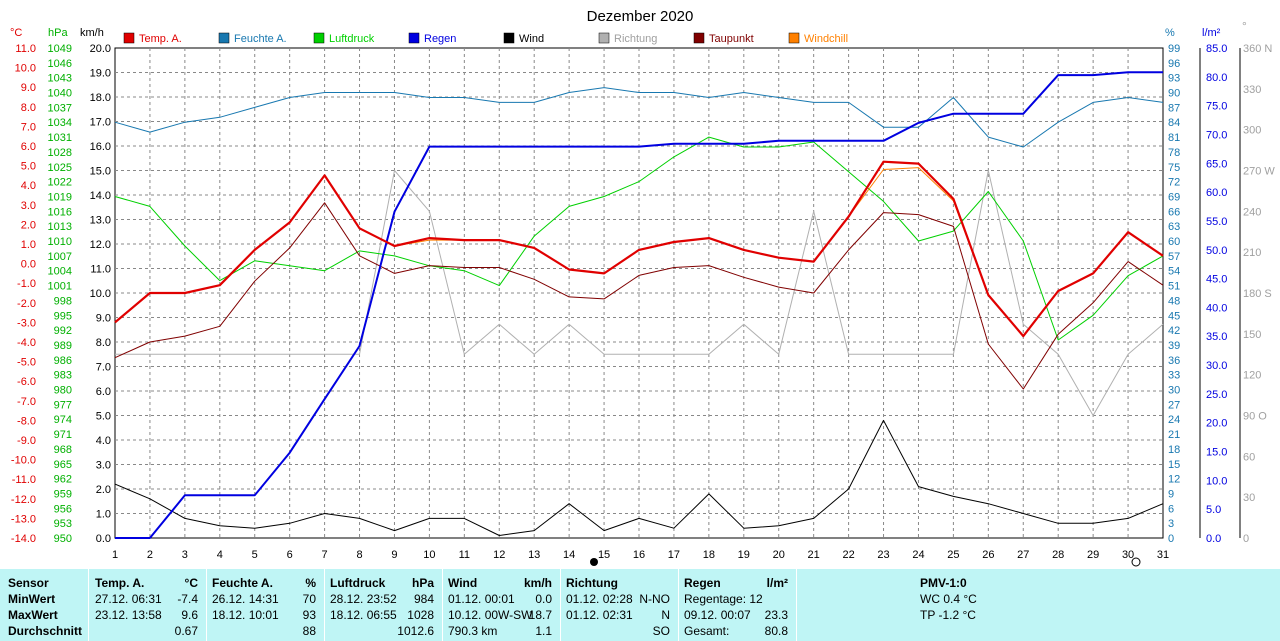 This screenshot has height=641, width=1280. What do you see at coordinates (28, 206) in the screenshot?
I see `temp-axis-tick: 3.0` at bounding box center [28, 206].